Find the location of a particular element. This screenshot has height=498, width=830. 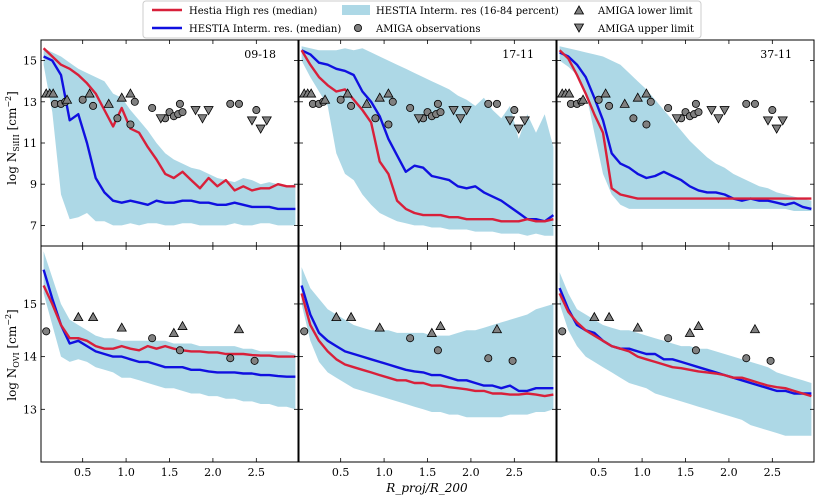

xtick-label-c2-3: 2.0 is located at coordinates (729, 472).